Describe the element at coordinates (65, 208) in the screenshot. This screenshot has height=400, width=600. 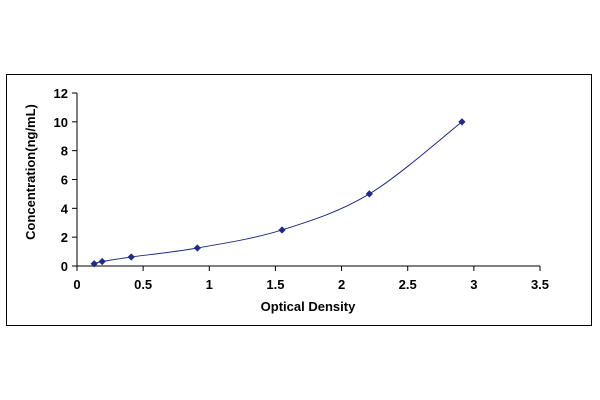
I see `y-tick-label: 4` at that location.